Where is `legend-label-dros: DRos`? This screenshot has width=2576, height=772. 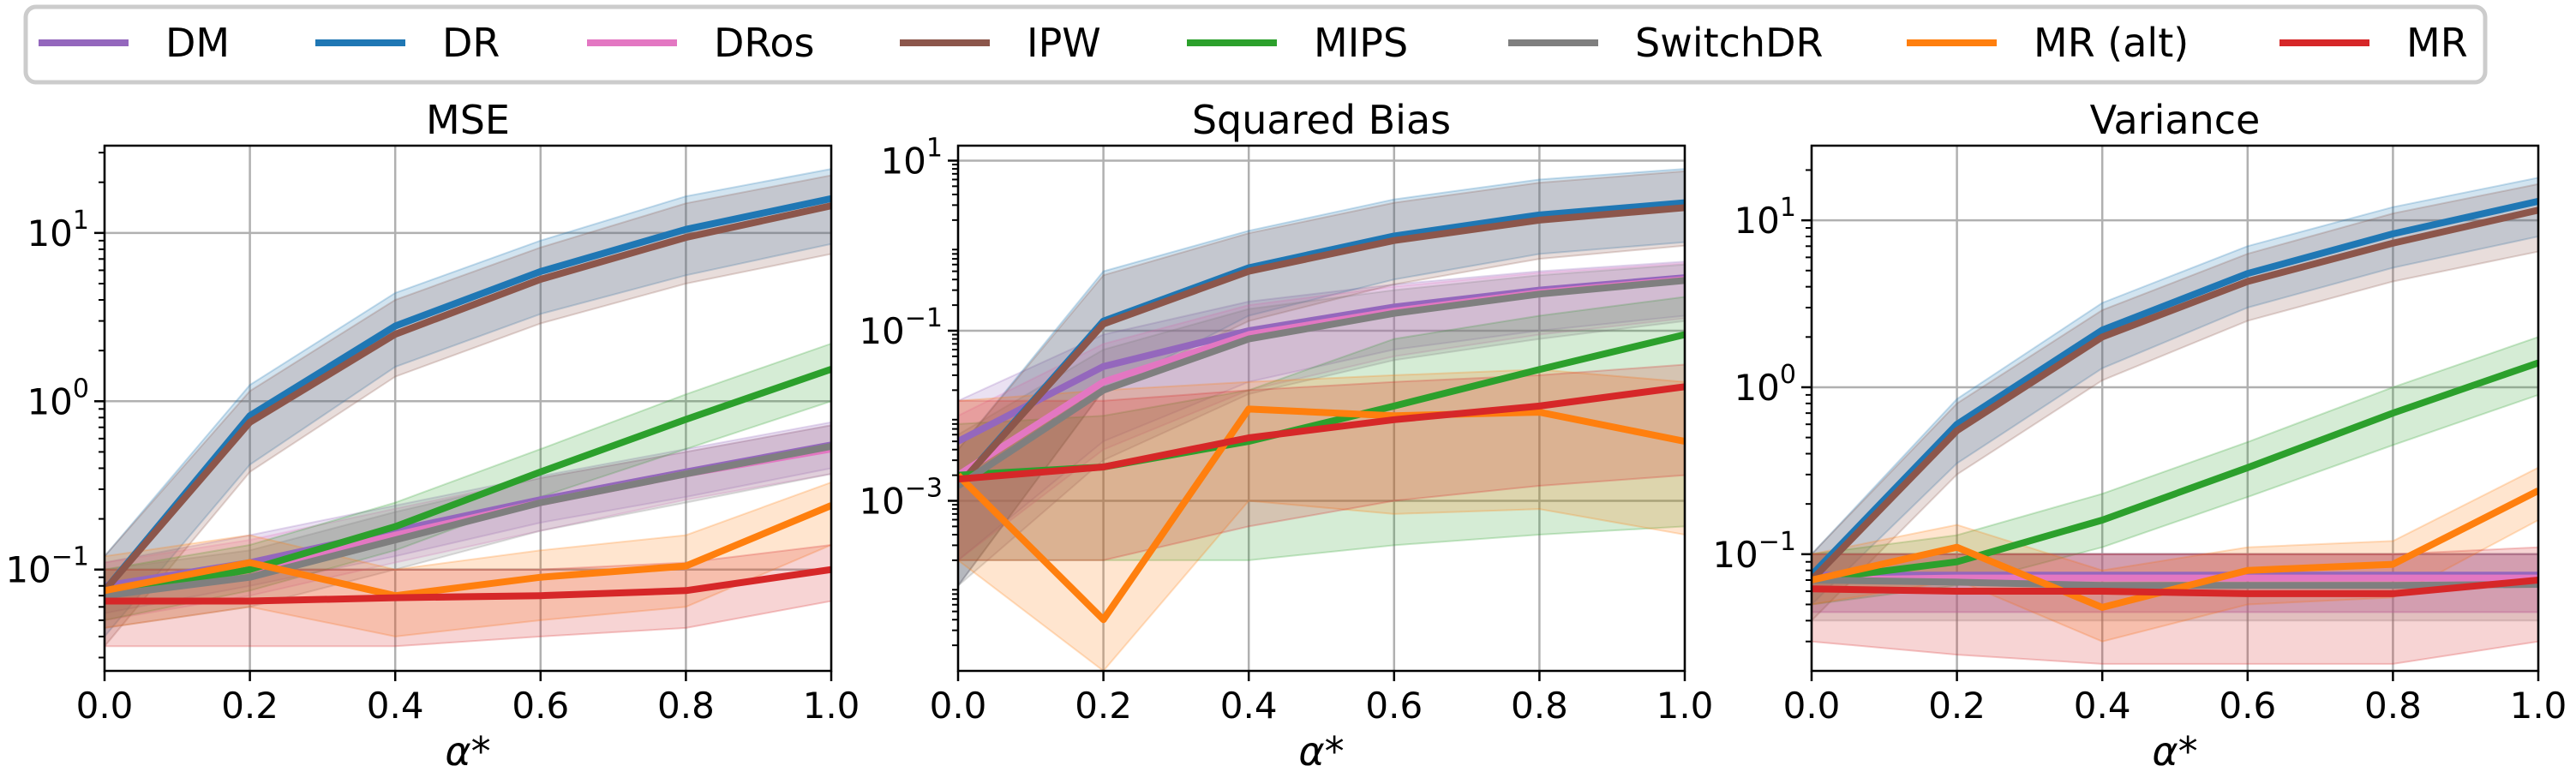
legend-label-dros: DRos is located at coordinates (764, 43).